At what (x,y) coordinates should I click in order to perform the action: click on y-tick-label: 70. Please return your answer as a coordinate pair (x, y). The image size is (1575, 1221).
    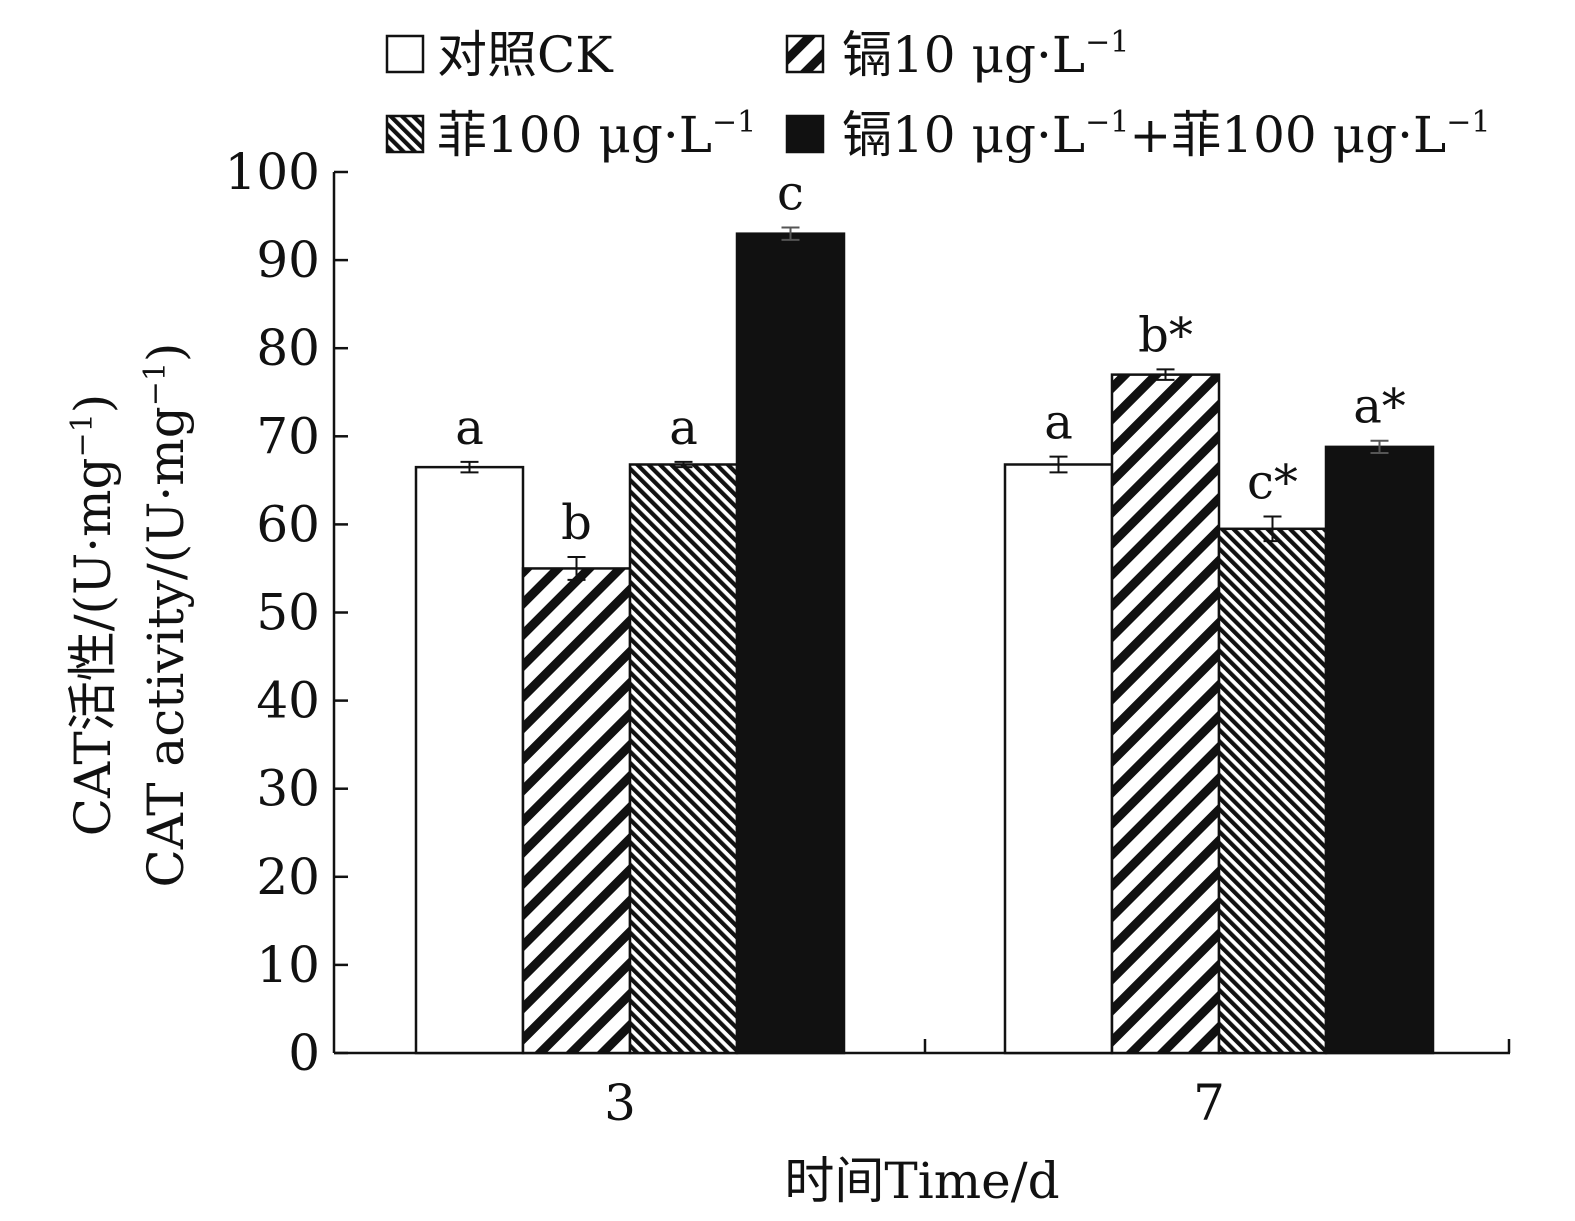
    Looking at the image, I should click on (288, 436).